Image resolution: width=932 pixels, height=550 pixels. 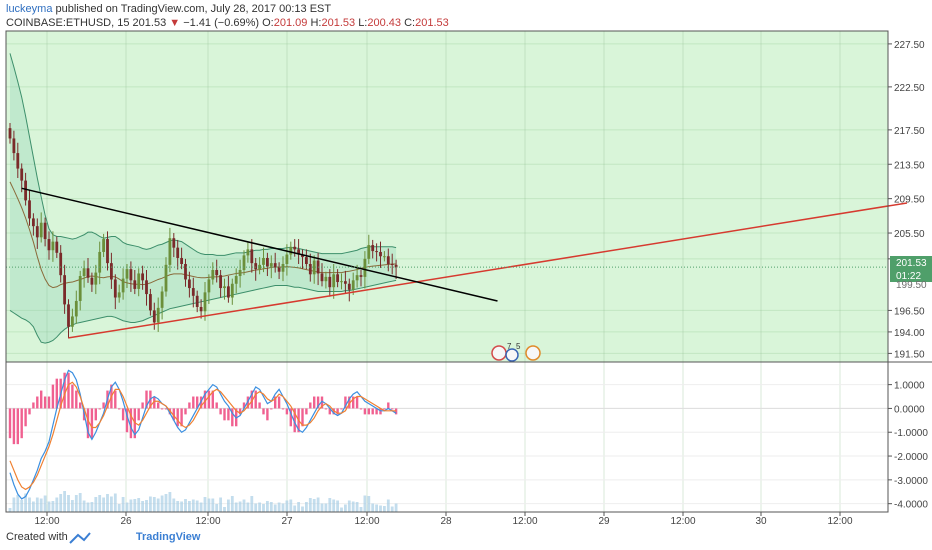 I want to click on tradingview-brand: TradingView, so click(x=168, y=537).